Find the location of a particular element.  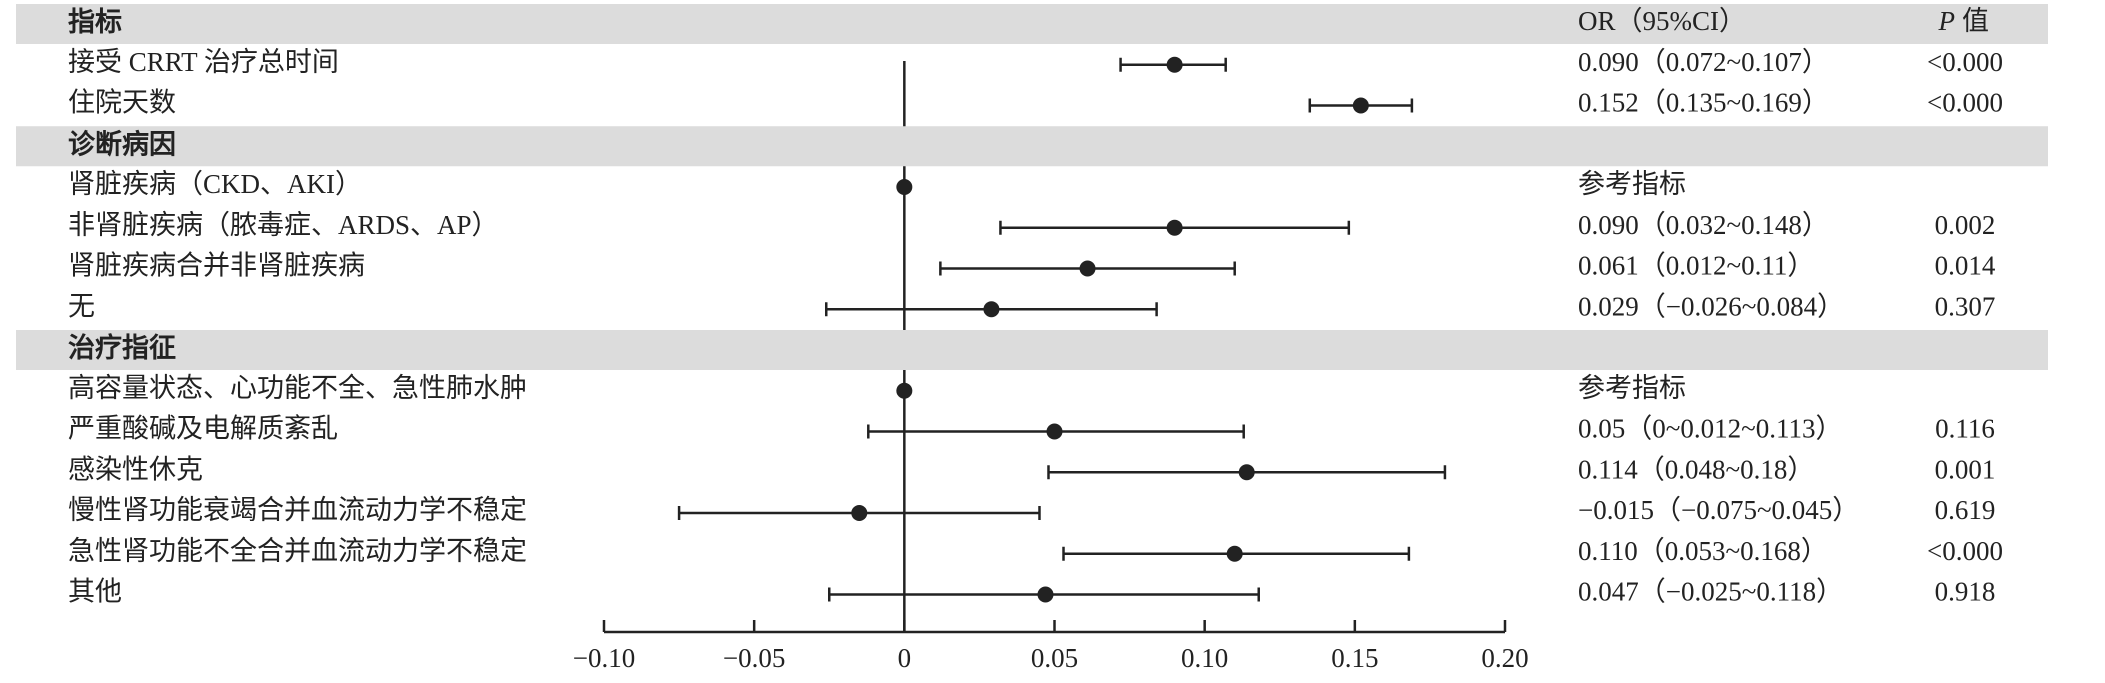

header-band is located at coordinates (1032, 24).